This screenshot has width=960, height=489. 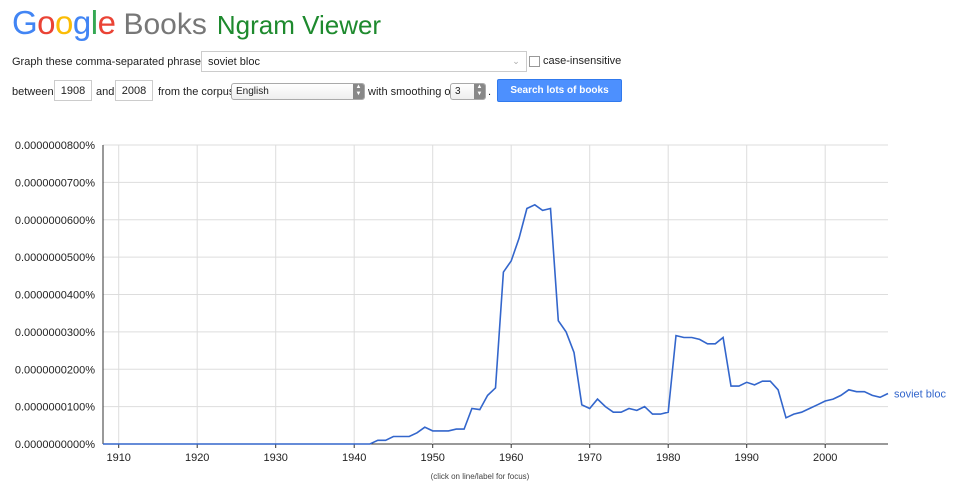 What do you see at coordinates (94, 22) in the screenshot?
I see `logo-letter: l` at bounding box center [94, 22].